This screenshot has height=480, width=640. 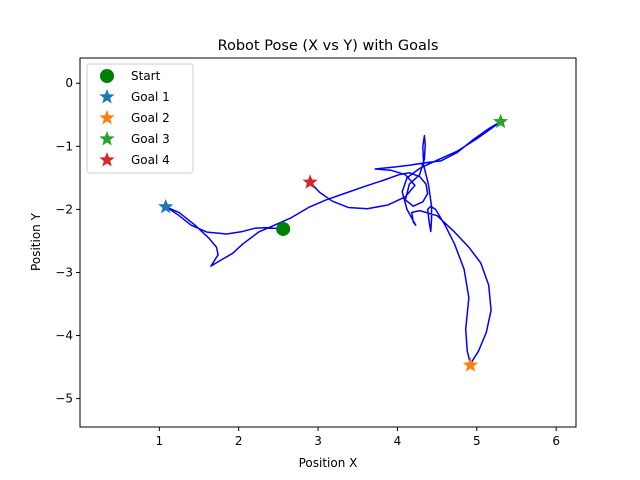 I want to click on x-tick-label: 1, so click(x=160, y=441).